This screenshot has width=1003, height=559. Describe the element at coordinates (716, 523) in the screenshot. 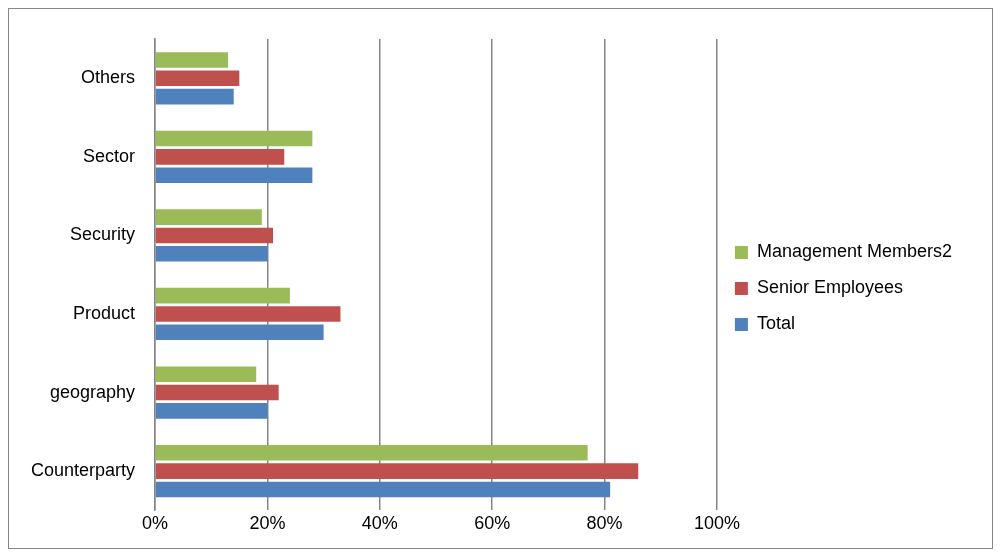

I see `x-tick-label: 100%` at that location.